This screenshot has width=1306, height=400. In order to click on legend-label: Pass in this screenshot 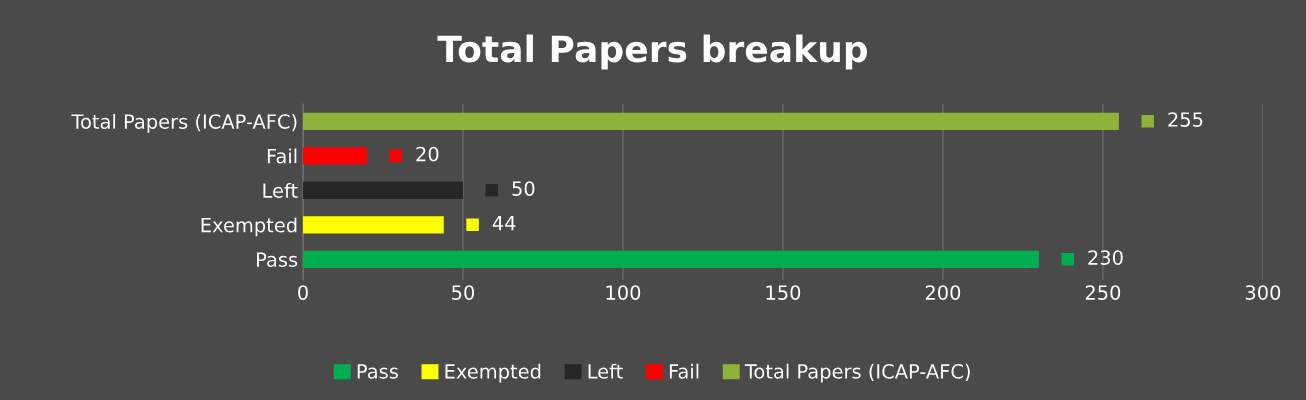, I will do `click(377, 371)`.